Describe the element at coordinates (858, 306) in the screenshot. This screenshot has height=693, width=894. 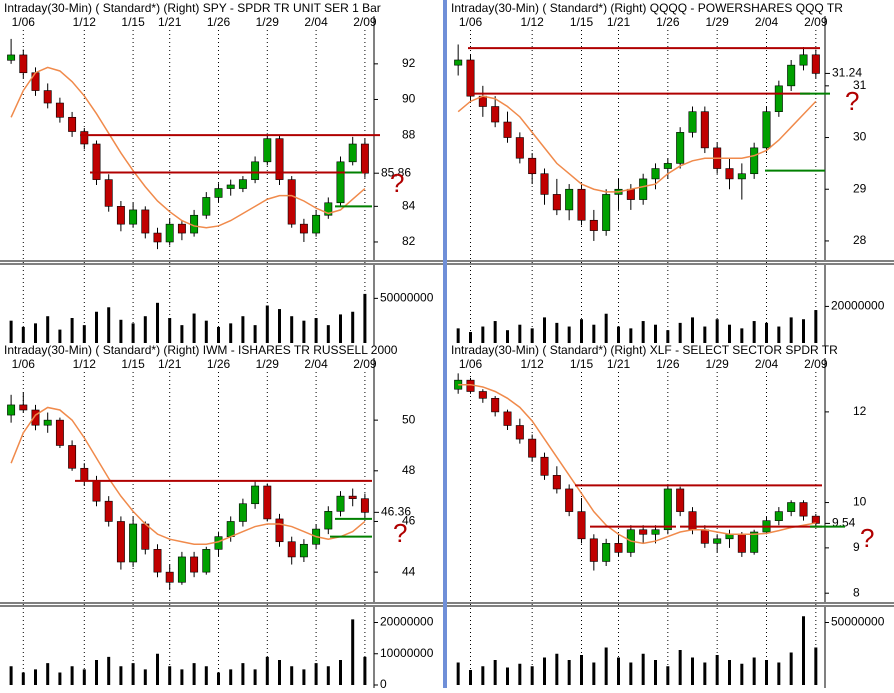
I see `volume-tick-label: 20000000` at that location.